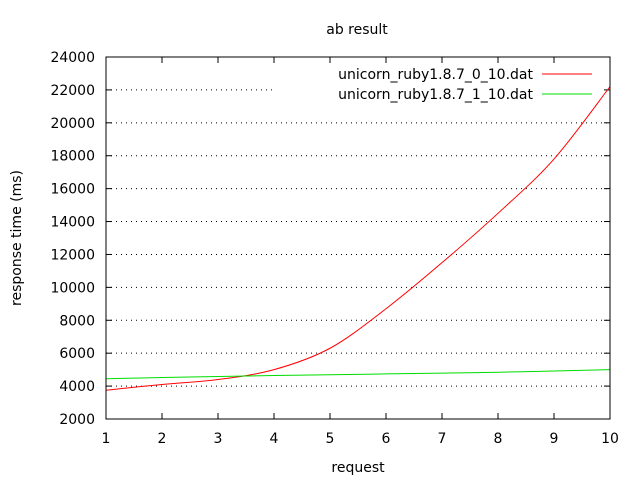  Describe the element at coordinates (77, 354) in the screenshot. I see `y-tick-label: 6000` at that location.